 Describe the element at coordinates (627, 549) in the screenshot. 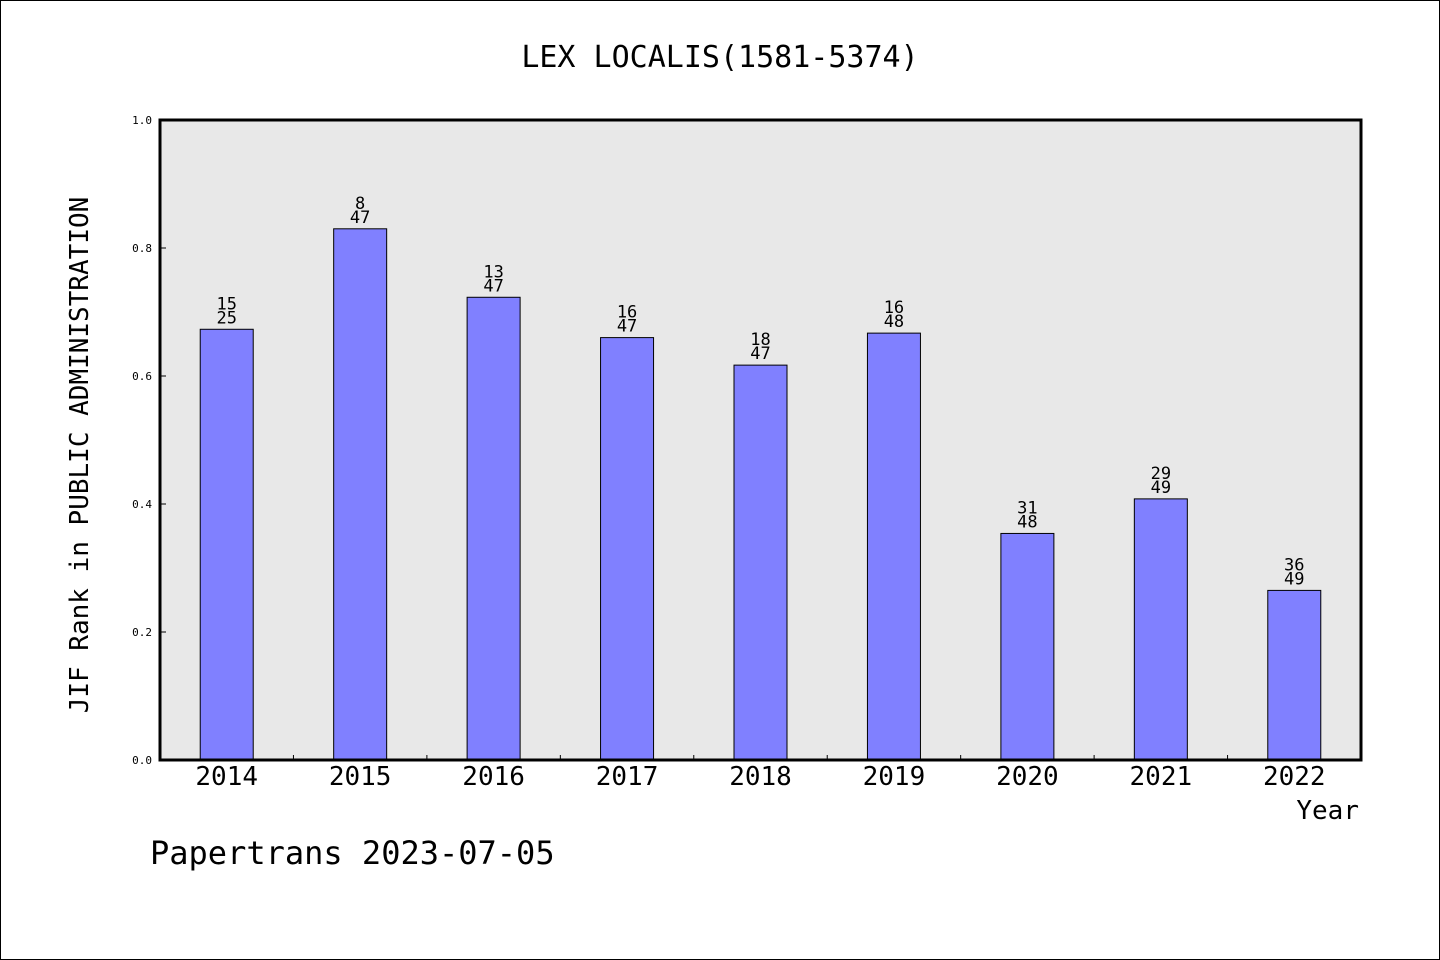

I see `bar-2017` at that location.